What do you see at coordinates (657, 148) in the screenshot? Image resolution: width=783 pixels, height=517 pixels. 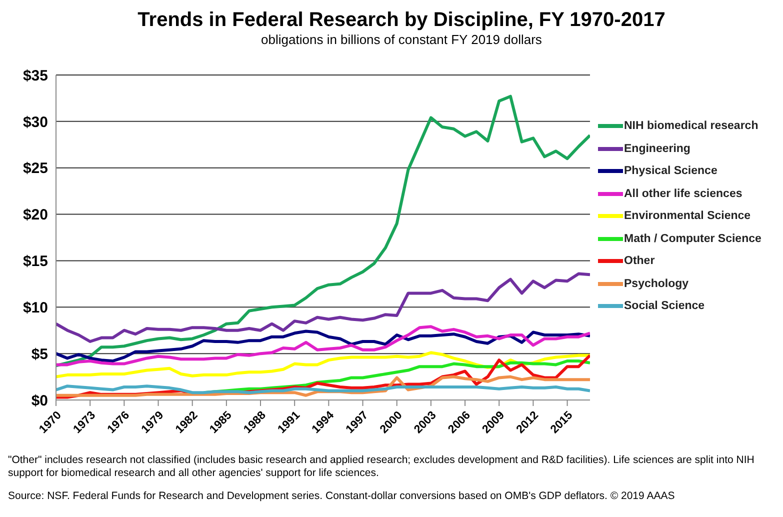 I see `legend-label: Engineering` at bounding box center [657, 148].